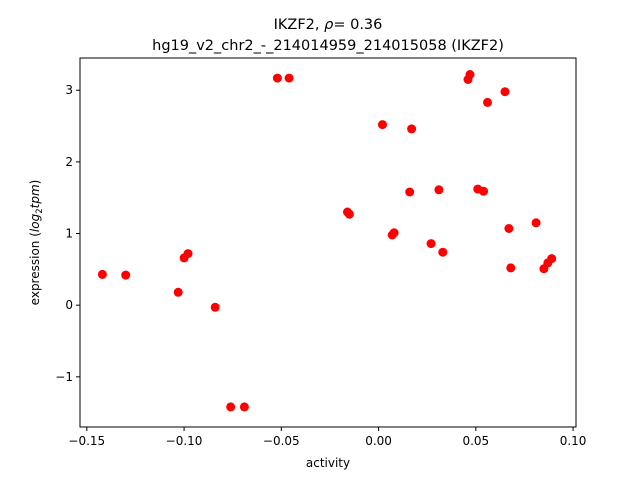 Image resolution: width=640 pixels, height=480 pixels. What do you see at coordinates (328, 463) in the screenshot?
I see `x-axis-label: activity` at bounding box center [328, 463].